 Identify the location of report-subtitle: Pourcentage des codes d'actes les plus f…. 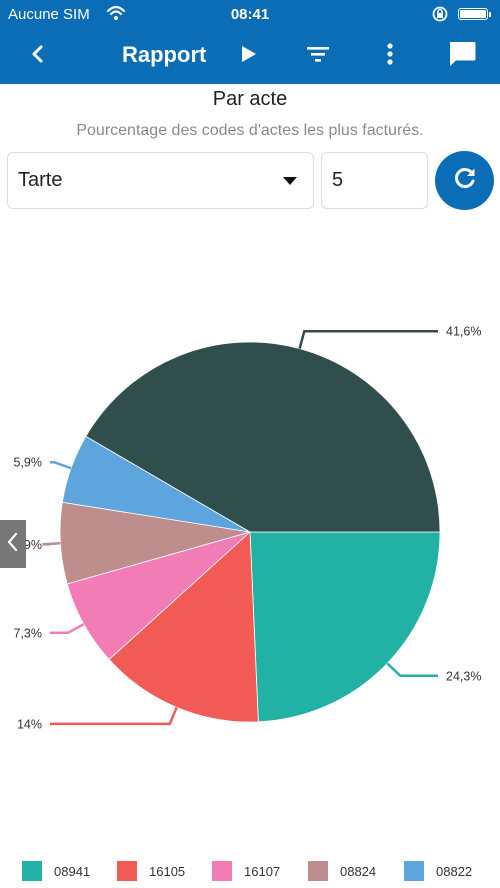
(250, 130).